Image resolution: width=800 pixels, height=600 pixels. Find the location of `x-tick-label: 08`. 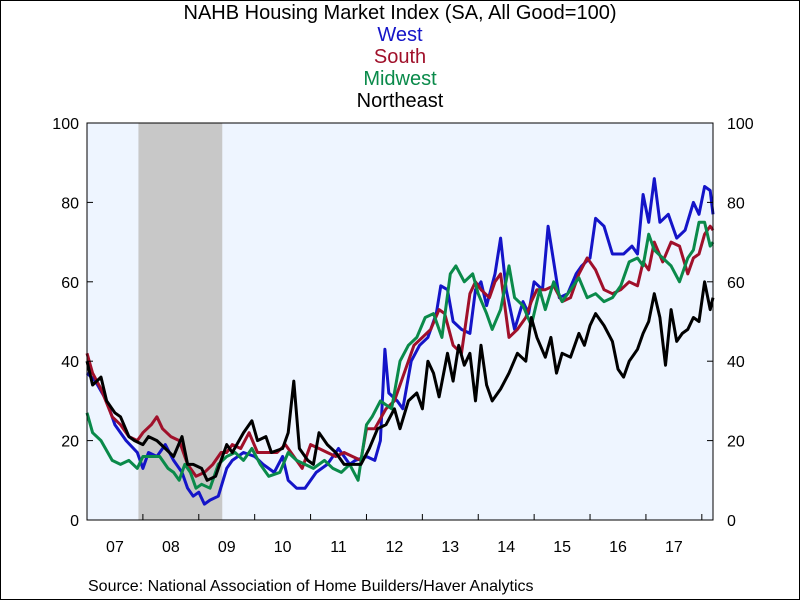

x-tick-label: 08 is located at coordinates (171, 547).